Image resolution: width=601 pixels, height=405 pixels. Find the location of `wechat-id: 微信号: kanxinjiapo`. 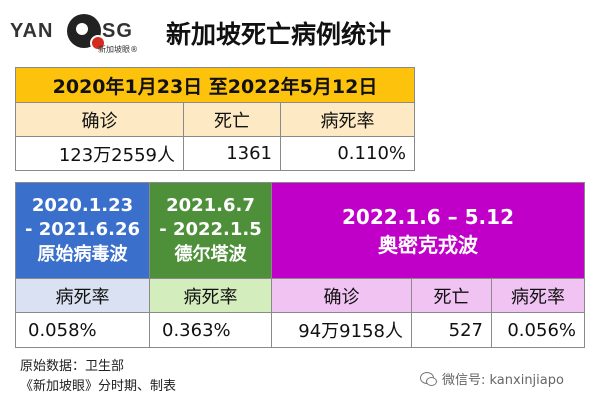

wechat-id: 微信号: kanxinjiapo is located at coordinates (492, 378).